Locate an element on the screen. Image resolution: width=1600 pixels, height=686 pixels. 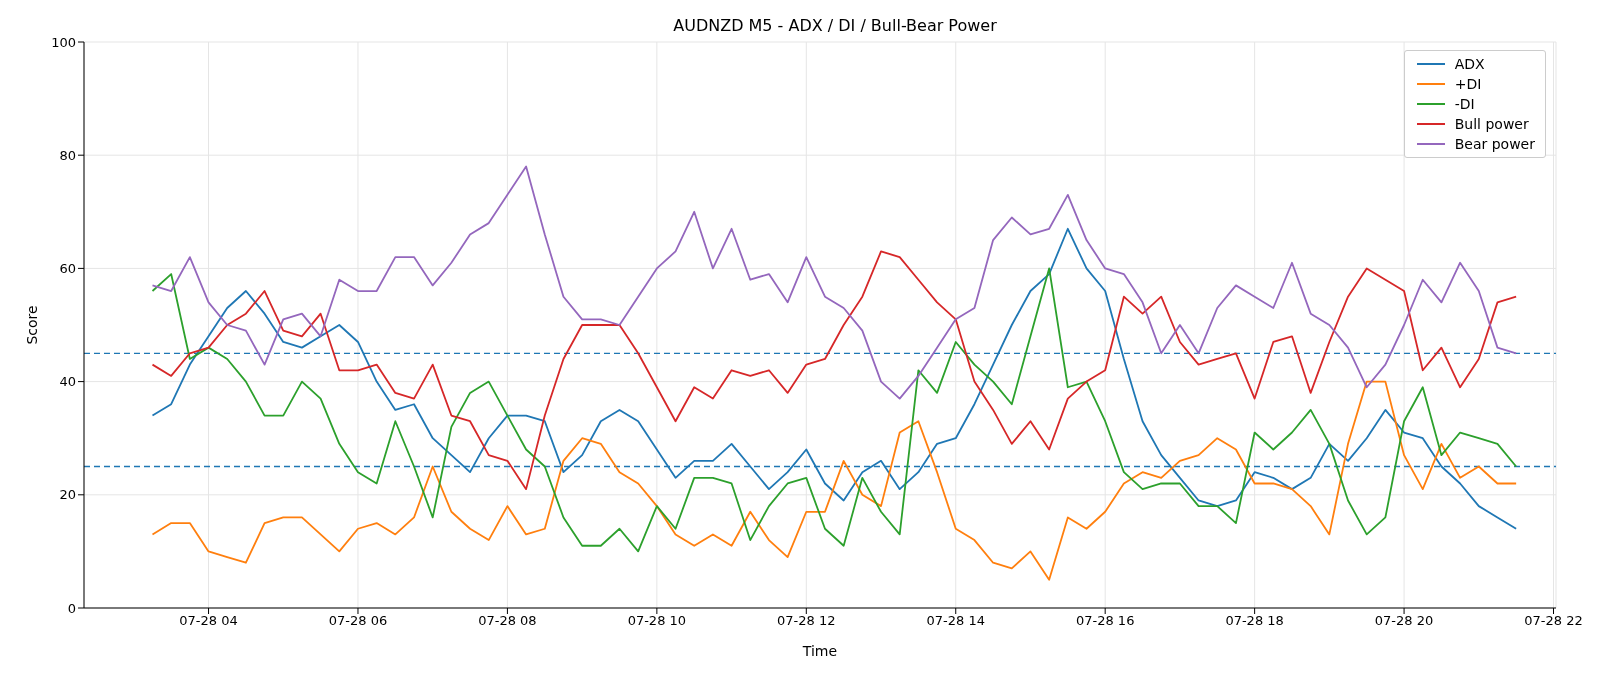
legend-label: +DI is located at coordinates (1468, 84).